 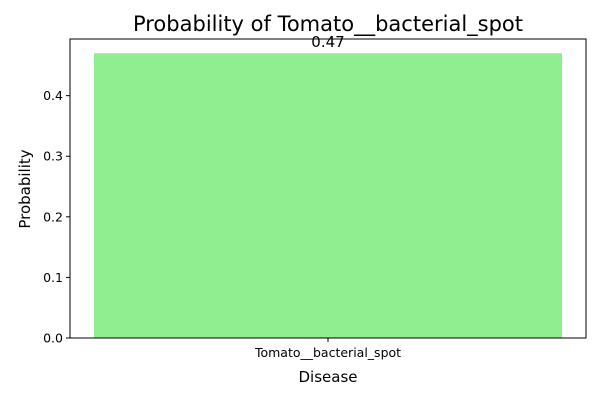 What do you see at coordinates (53, 277) in the screenshot?
I see `y-tick-label: 0.1` at bounding box center [53, 277].